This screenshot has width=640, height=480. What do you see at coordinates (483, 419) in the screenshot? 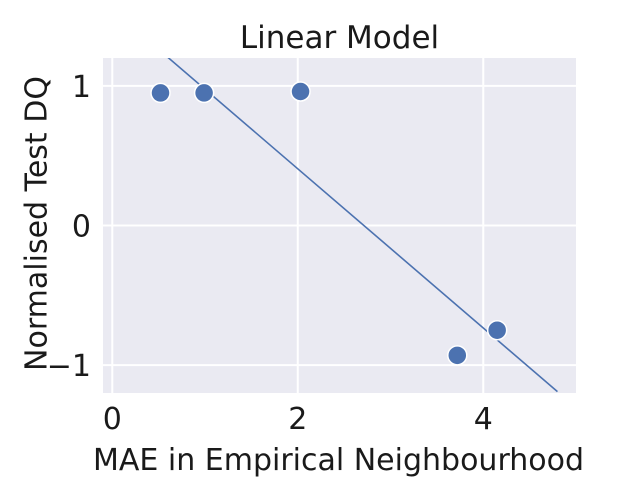
I see `x-tick-label: 4` at bounding box center [483, 419].